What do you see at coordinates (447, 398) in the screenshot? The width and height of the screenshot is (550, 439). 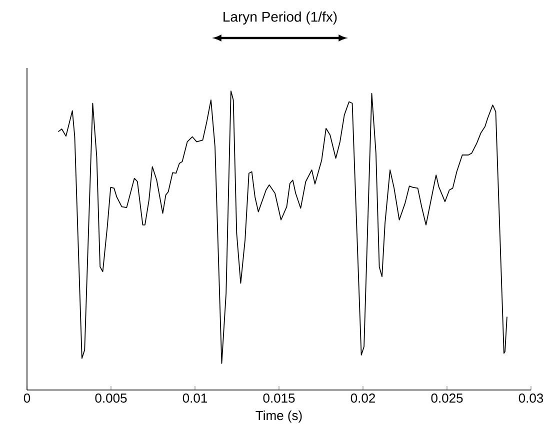 I see `x-tick-label: 0.025` at bounding box center [447, 398].